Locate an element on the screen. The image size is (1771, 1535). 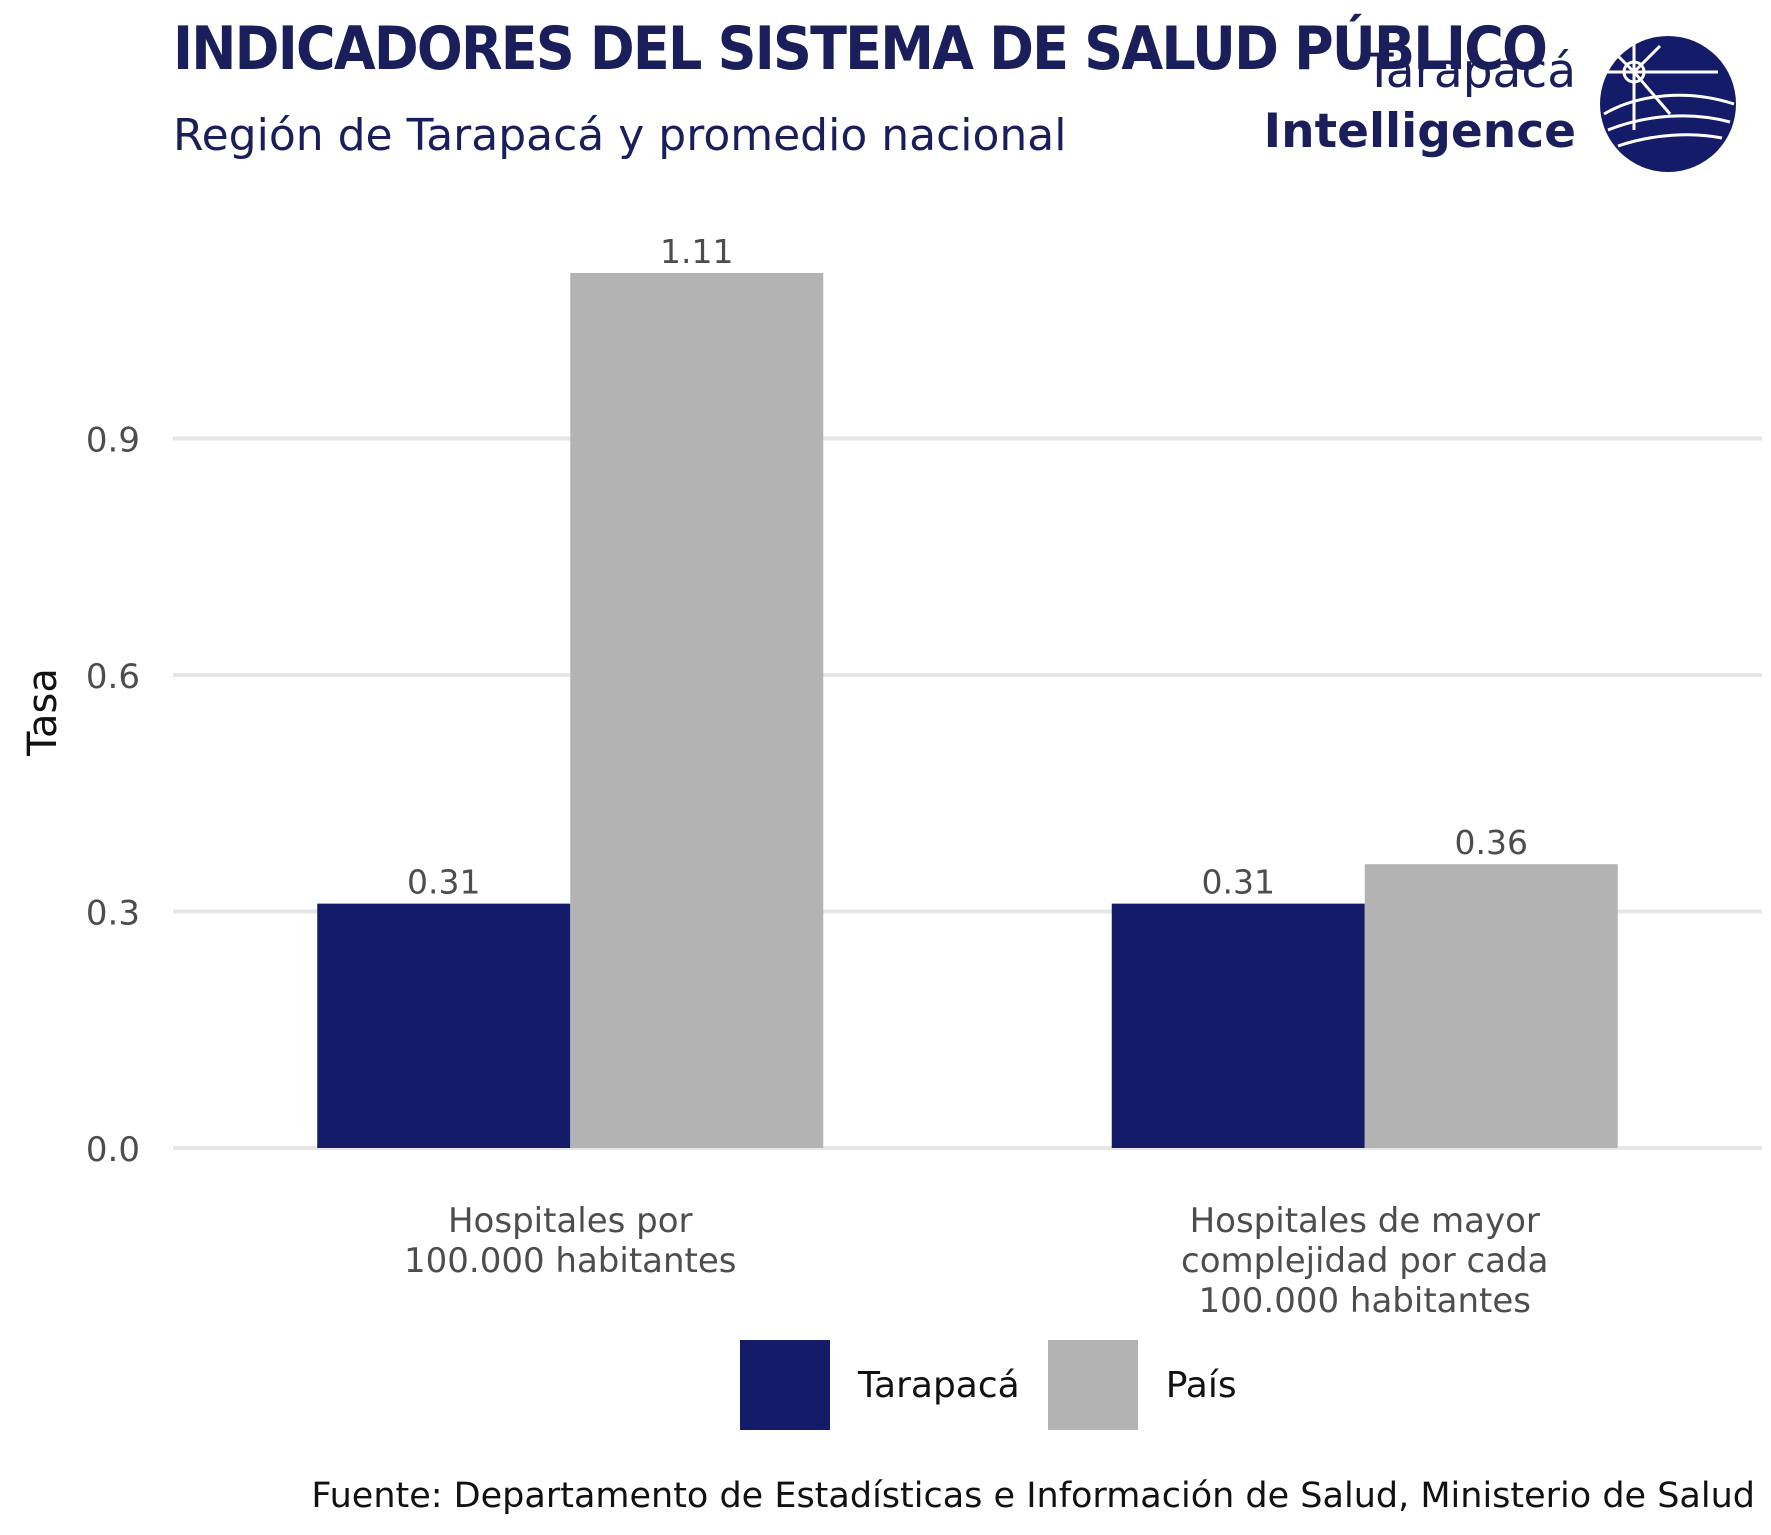
y-tick-label: 0.9 is located at coordinates (113, 441).